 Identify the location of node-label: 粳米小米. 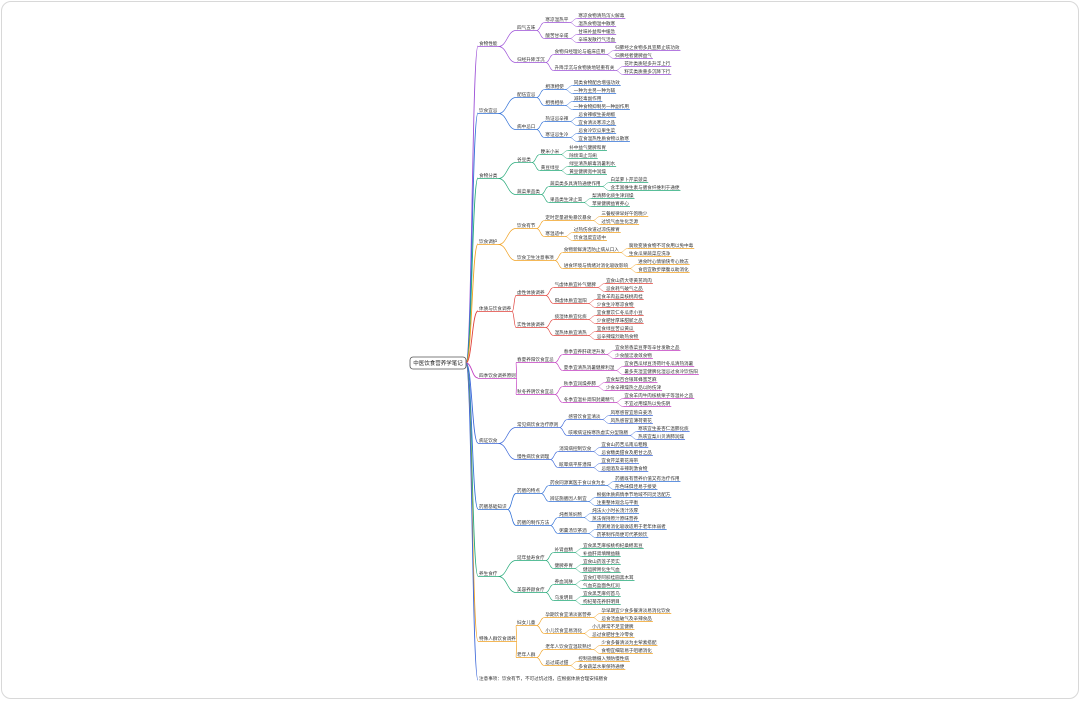
(550, 151).